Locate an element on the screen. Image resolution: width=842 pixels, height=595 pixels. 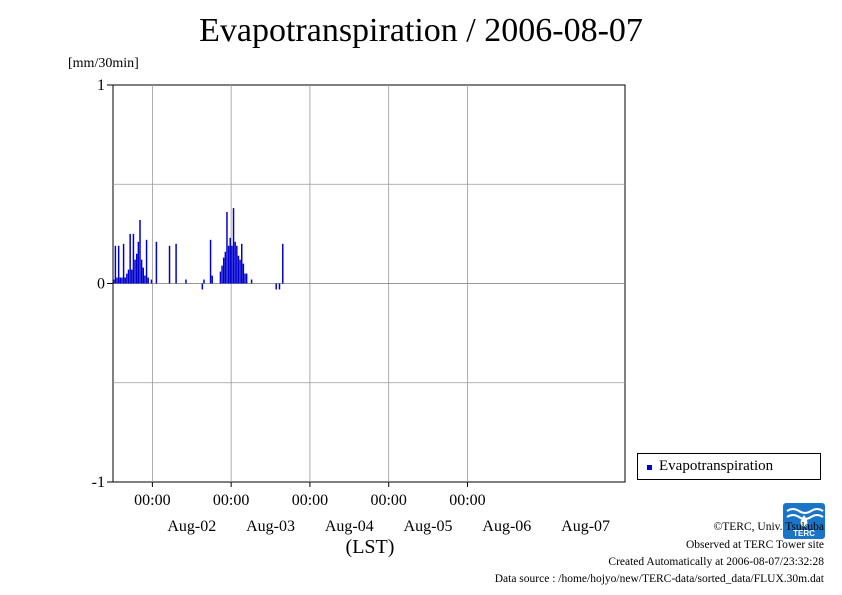
credit-observation-site: Observed at TERC Tower site is located at coordinates (754, 545).